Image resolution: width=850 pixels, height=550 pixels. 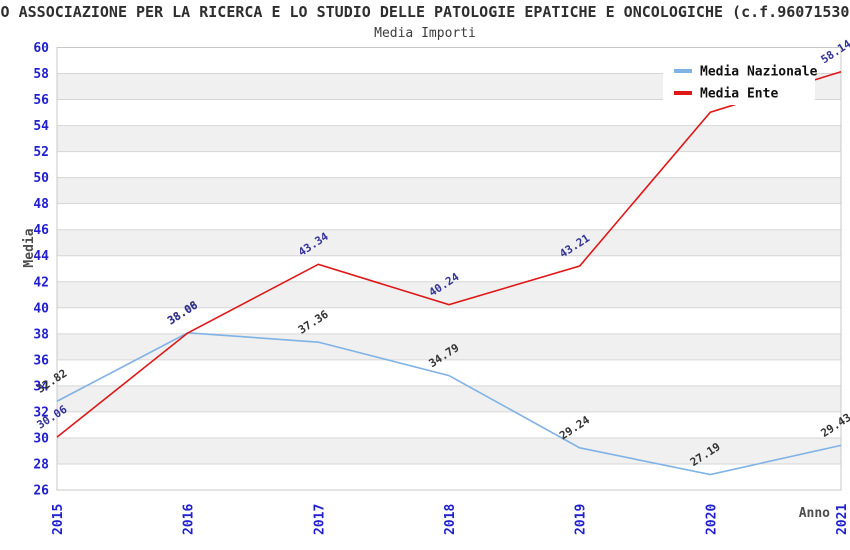 I want to click on y-tick-label: 48, so click(x=41, y=204).